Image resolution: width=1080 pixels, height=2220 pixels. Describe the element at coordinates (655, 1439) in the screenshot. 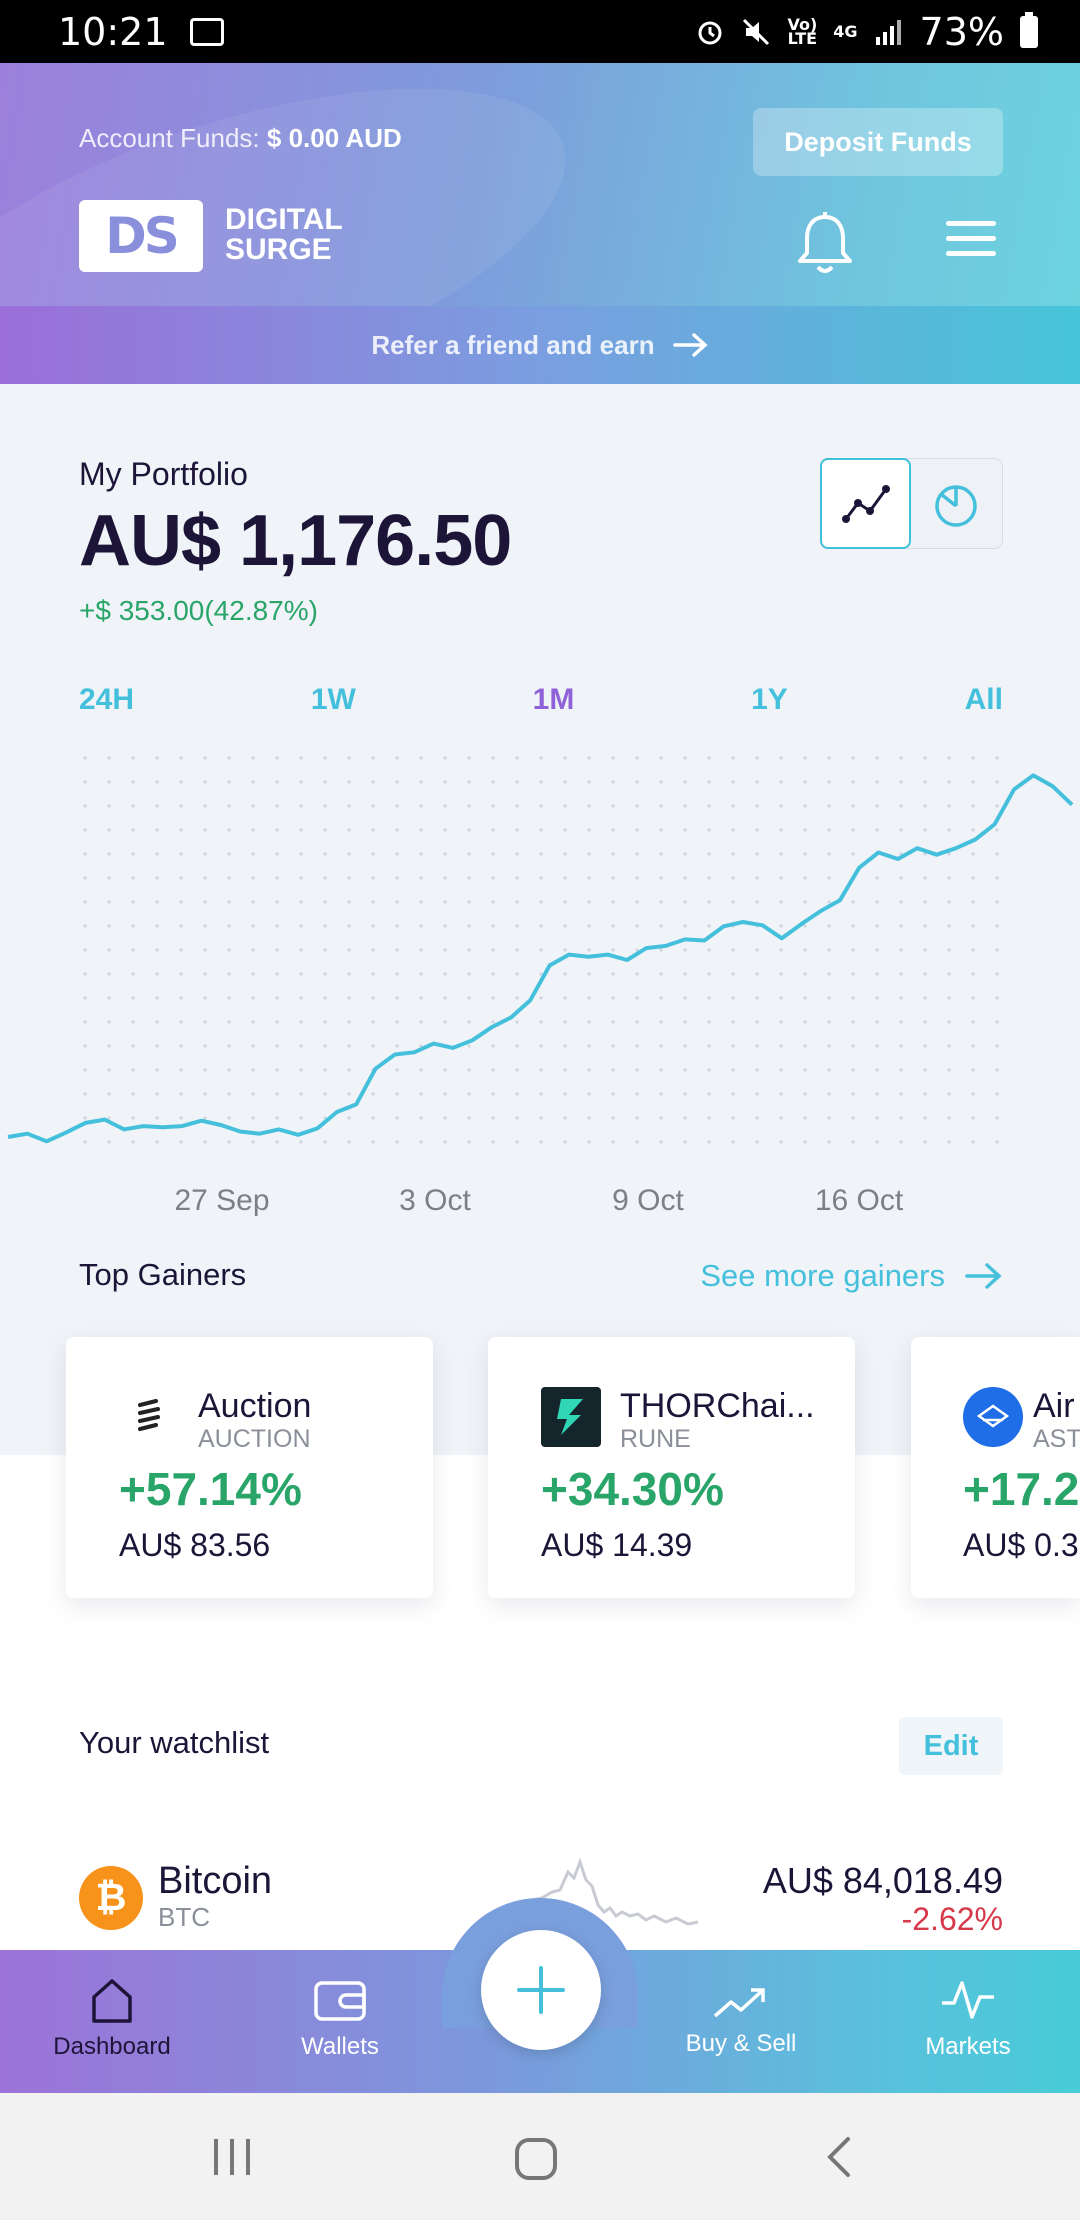

I see `gainer-symbol: RUNE` at that location.